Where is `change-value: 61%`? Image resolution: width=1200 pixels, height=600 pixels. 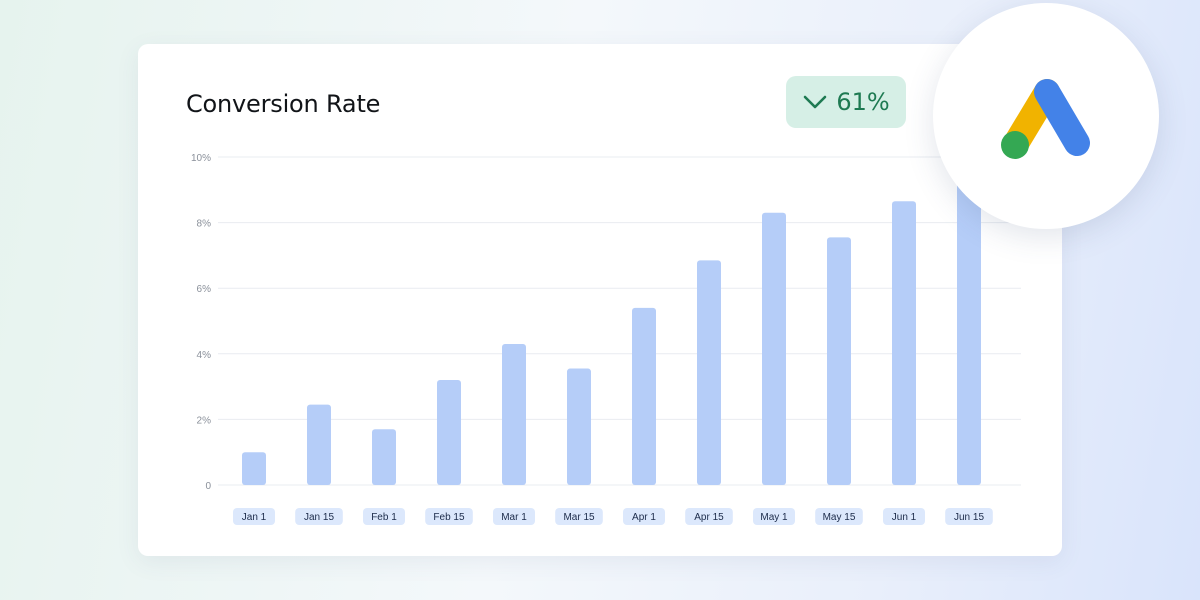
change-value: 61% is located at coordinates (863, 102).